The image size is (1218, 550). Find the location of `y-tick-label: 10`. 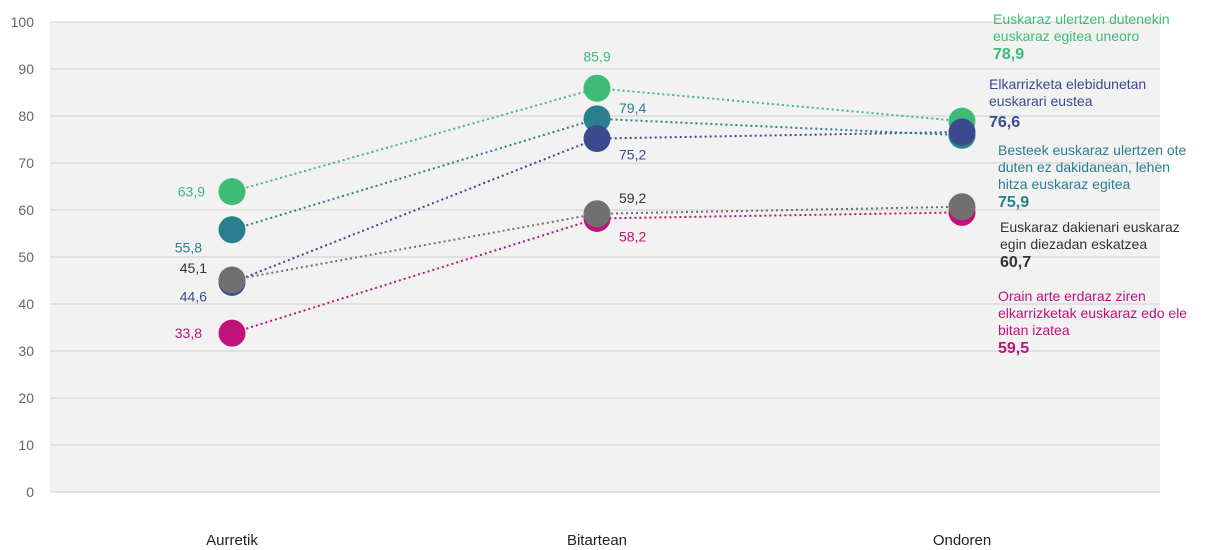

y-tick-label: 10 is located at coordinates (26, 445).